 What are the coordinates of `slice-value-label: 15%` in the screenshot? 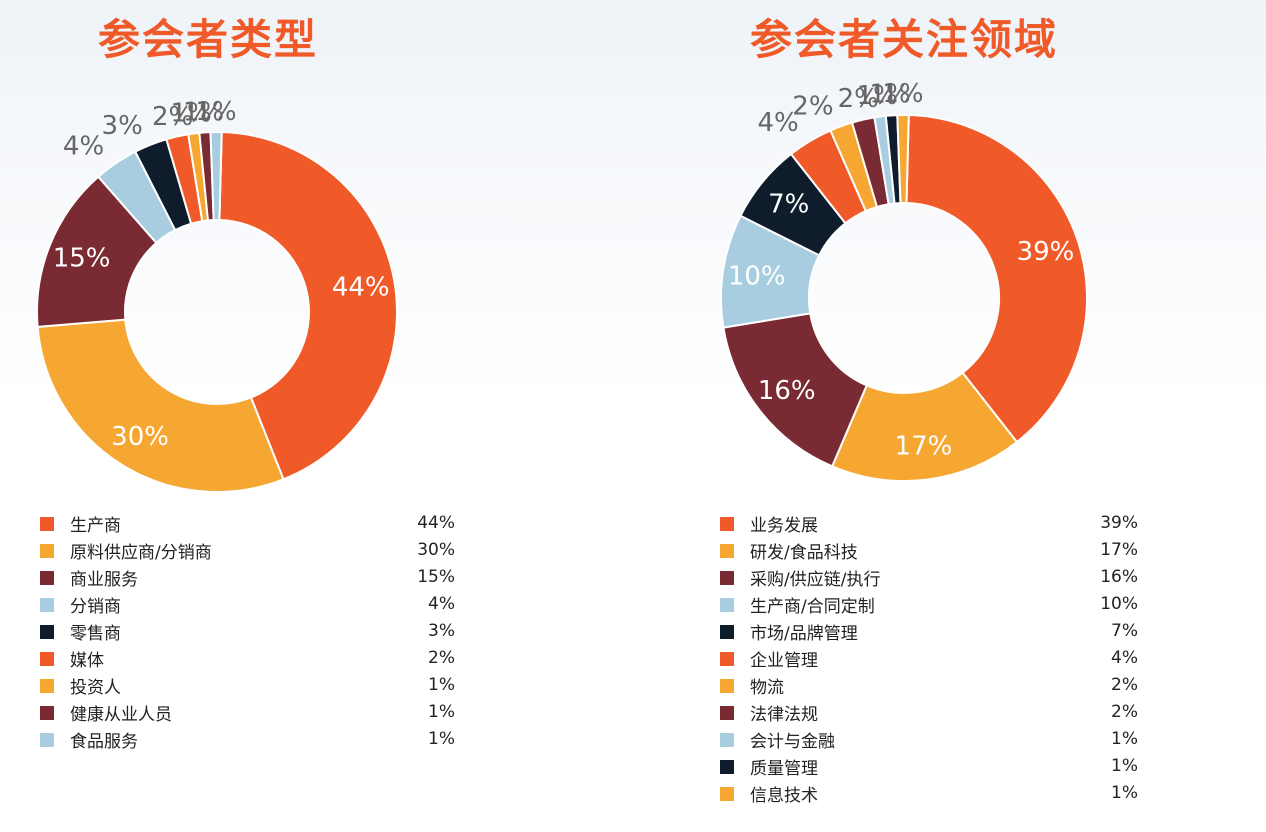 It's located at (82, 258).